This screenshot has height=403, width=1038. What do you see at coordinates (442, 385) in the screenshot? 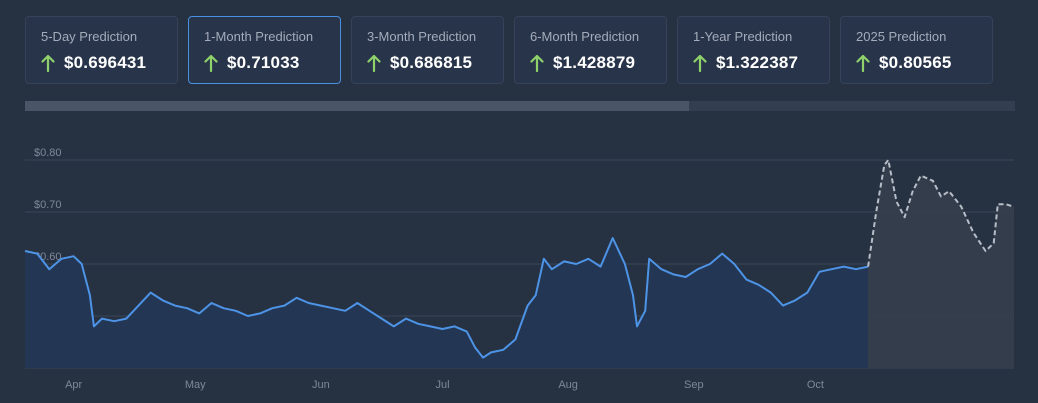
I see `x-tick-label: Jul` at bounding box center [442, 385].